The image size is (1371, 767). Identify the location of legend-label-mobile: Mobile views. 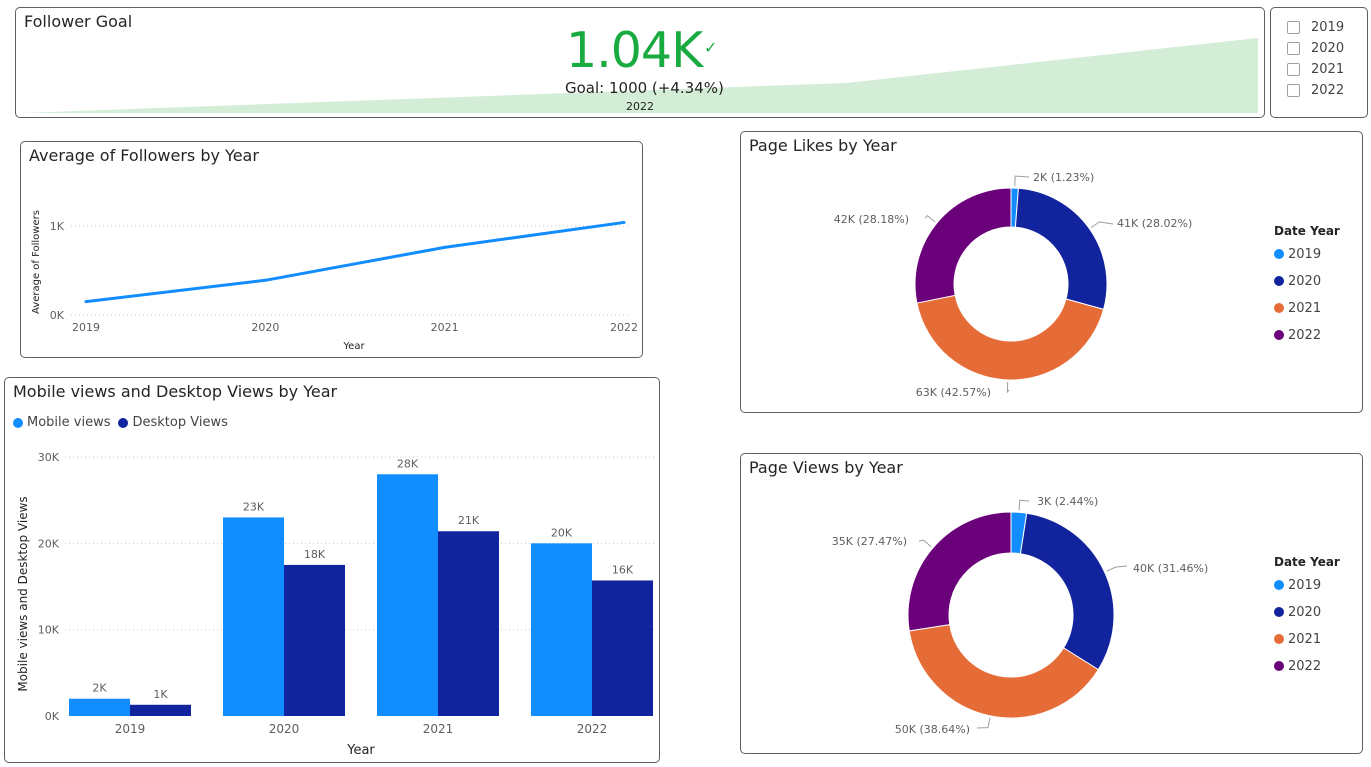
(69, 422).